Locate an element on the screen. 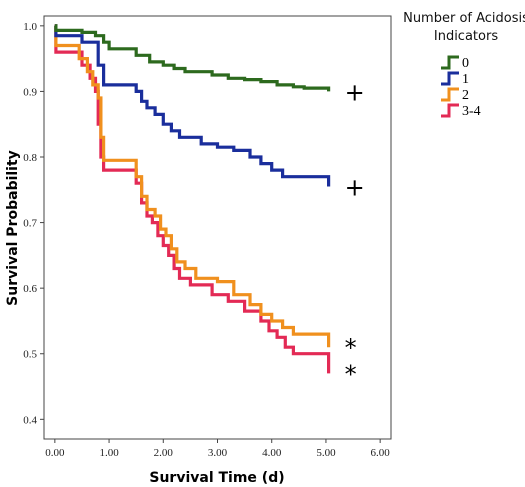 The width and height of the screenshot is (525, 487). x-tick-label: 5.00 is located at coordinates (326, 453).